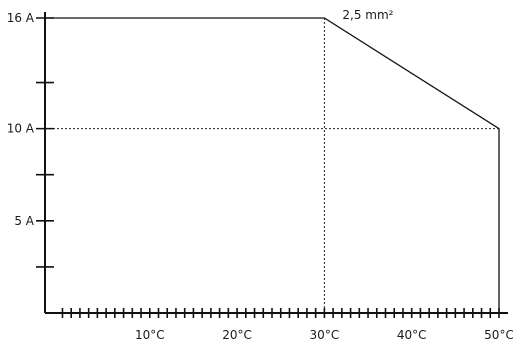 Image resolution: width=513 pixels, height=347 pixels. I want to click on x-tick-label: 20°C, so click(237, 335).